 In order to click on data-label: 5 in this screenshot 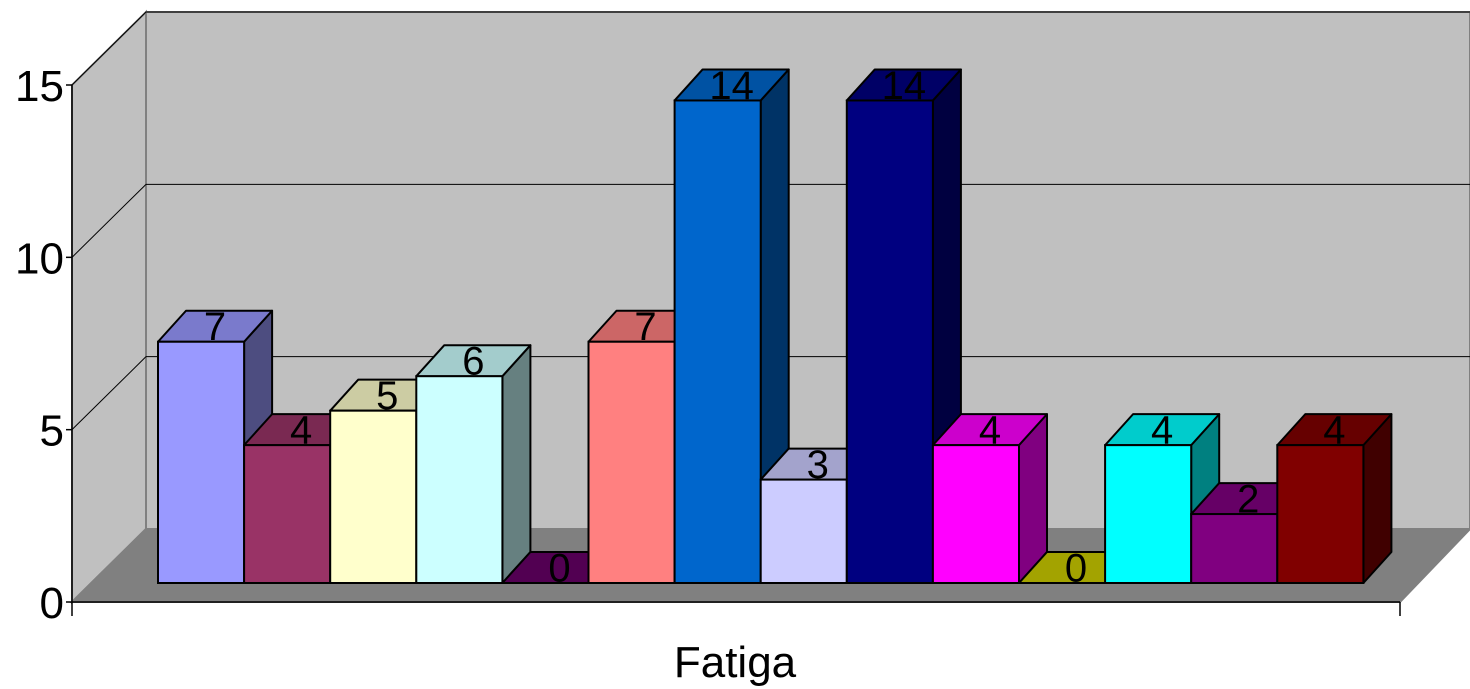, I will do `click(387, 396)`.